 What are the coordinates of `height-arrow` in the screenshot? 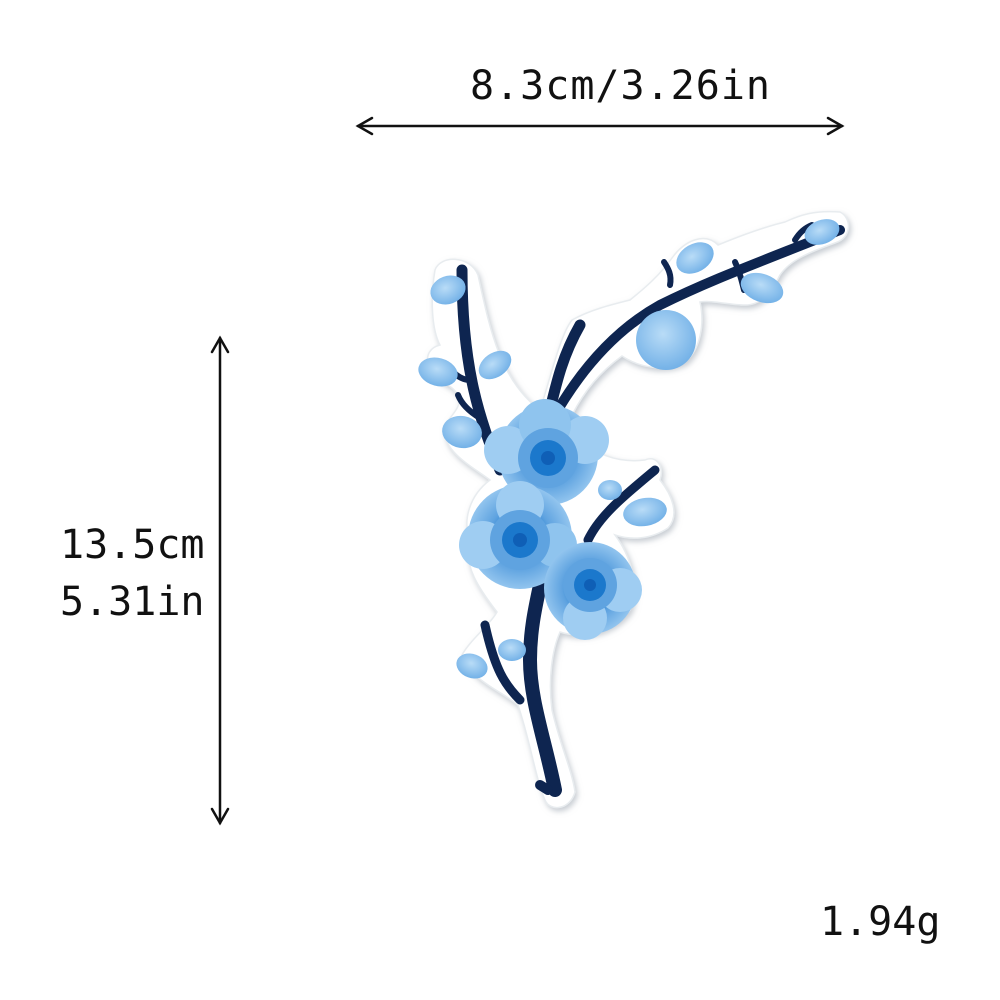 It's located at (220, 580).